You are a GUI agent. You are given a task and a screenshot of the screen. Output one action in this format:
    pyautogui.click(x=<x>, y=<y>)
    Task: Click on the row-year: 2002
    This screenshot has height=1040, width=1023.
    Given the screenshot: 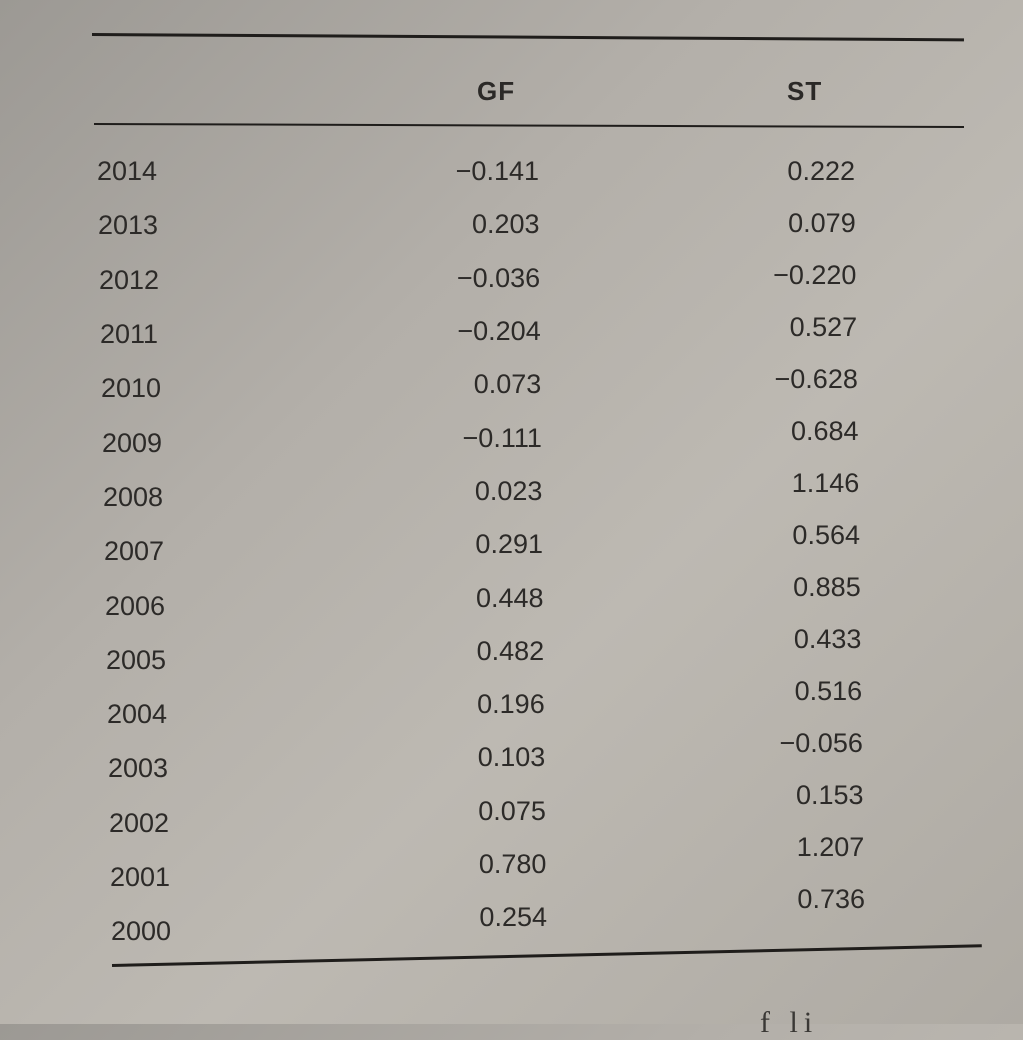 What is the action you would take?
    pyautogui.click(x=139, y=822)
    